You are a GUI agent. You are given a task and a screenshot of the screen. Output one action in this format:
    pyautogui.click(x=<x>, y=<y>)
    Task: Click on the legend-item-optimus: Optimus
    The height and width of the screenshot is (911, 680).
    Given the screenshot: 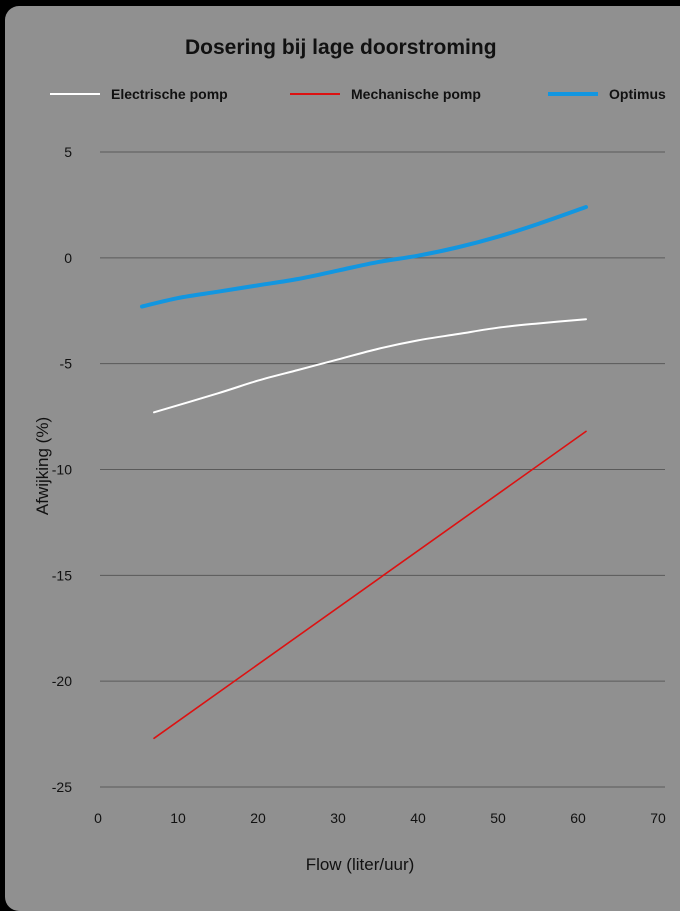 What is the action you would take?
    pyautogui.click(x=607, y=94)
    